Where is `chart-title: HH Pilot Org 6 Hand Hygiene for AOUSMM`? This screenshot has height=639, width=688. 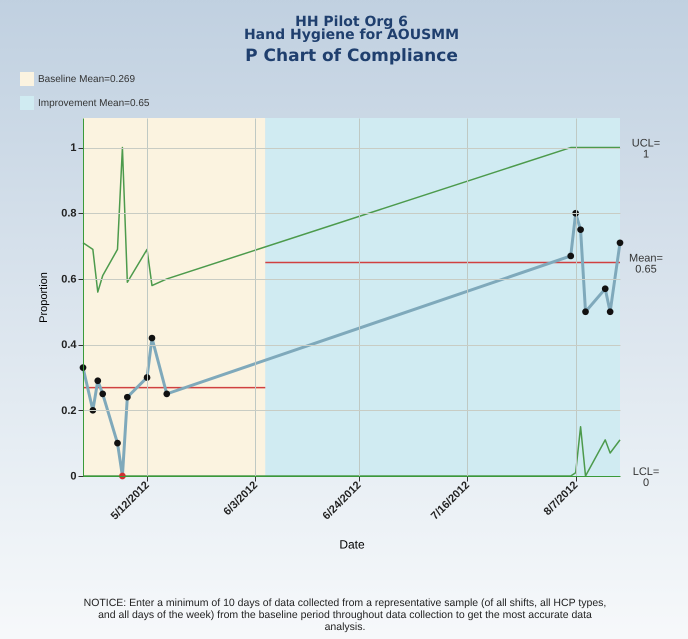 chart-title: HH Pilot Org 6 Hand Hygiene for AOUSMM is located at coordinates (352, 28).